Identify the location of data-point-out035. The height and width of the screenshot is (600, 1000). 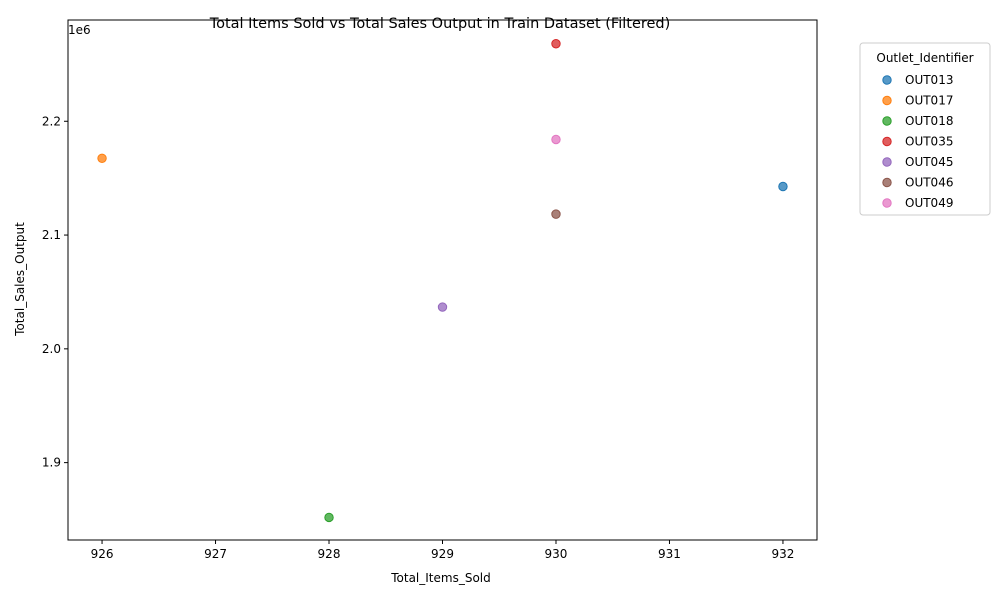
(556, 44).